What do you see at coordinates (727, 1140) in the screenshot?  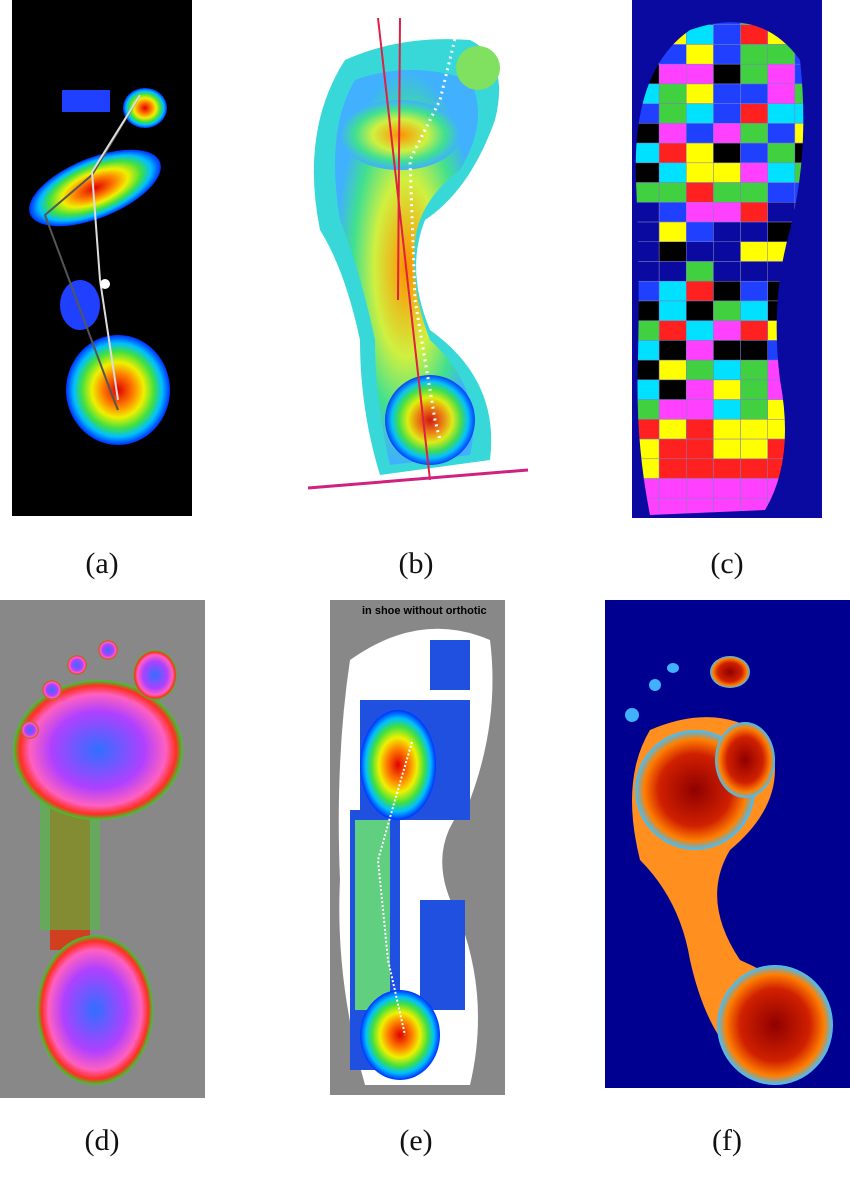 I see `panel-label: (f)` at bounding box center [727, 1140].